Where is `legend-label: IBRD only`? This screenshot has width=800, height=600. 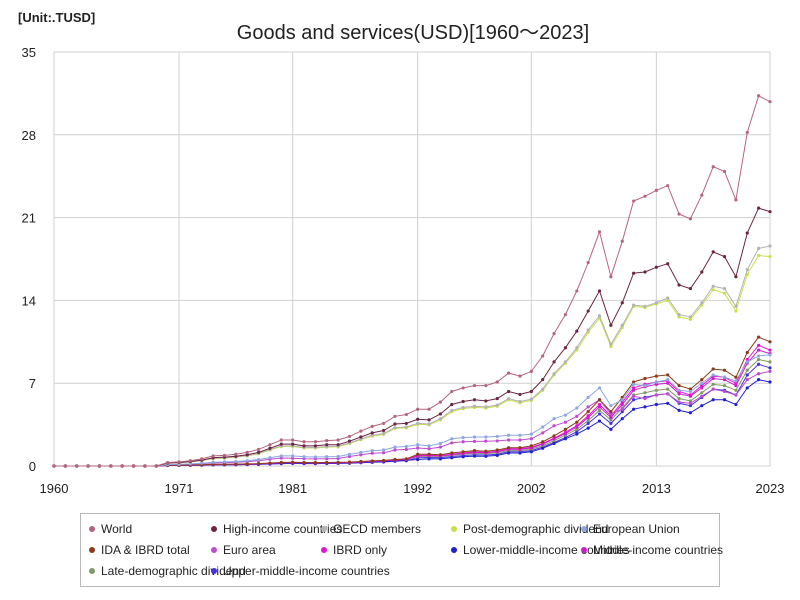
legend-label: IBRD only is located at coordinates (360, 550).